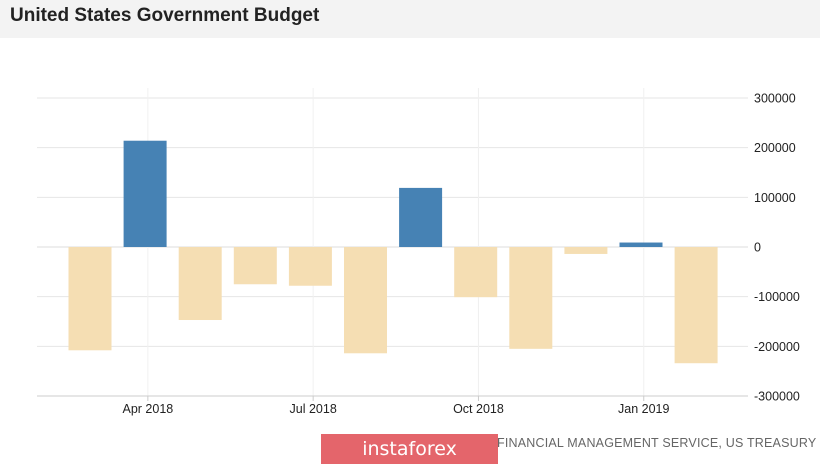 The width and height of the screenshot is (820, 465). I want to click on y-tick-label: 200000, so click(775, 148).